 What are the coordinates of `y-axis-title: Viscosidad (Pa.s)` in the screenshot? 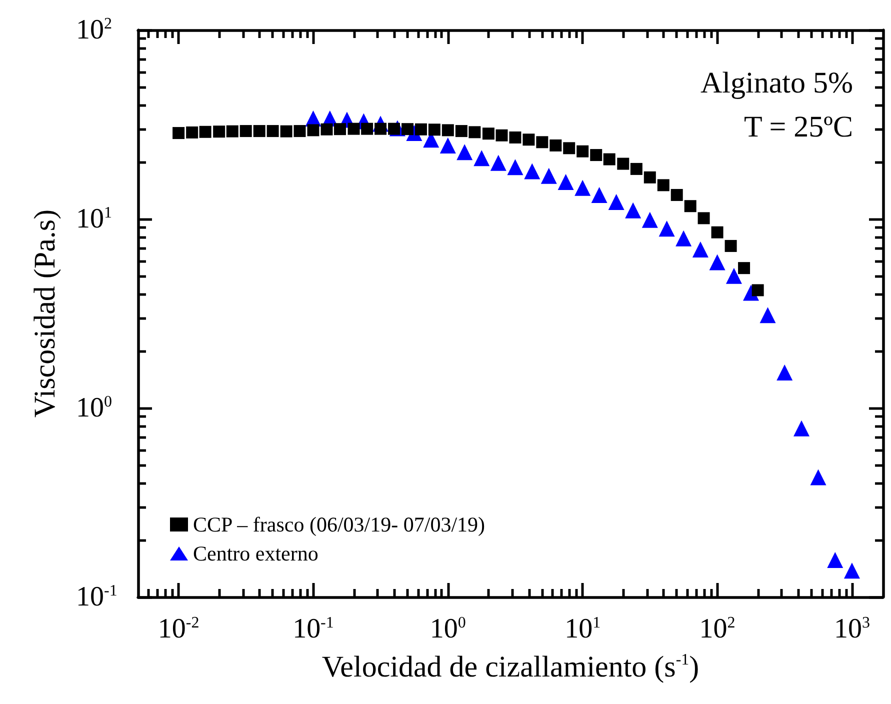 It's located at (45, 313).